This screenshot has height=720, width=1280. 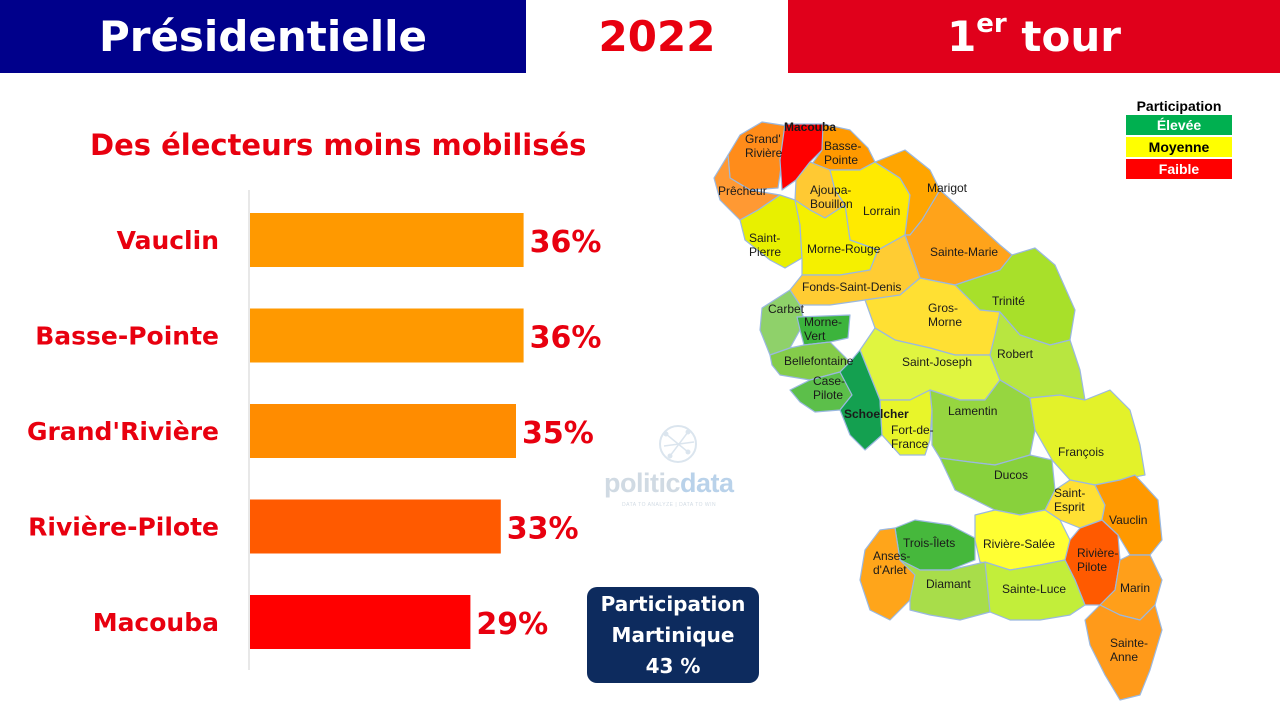 I want to click on commune-label: Ducos, so click(x=1011, y=475).